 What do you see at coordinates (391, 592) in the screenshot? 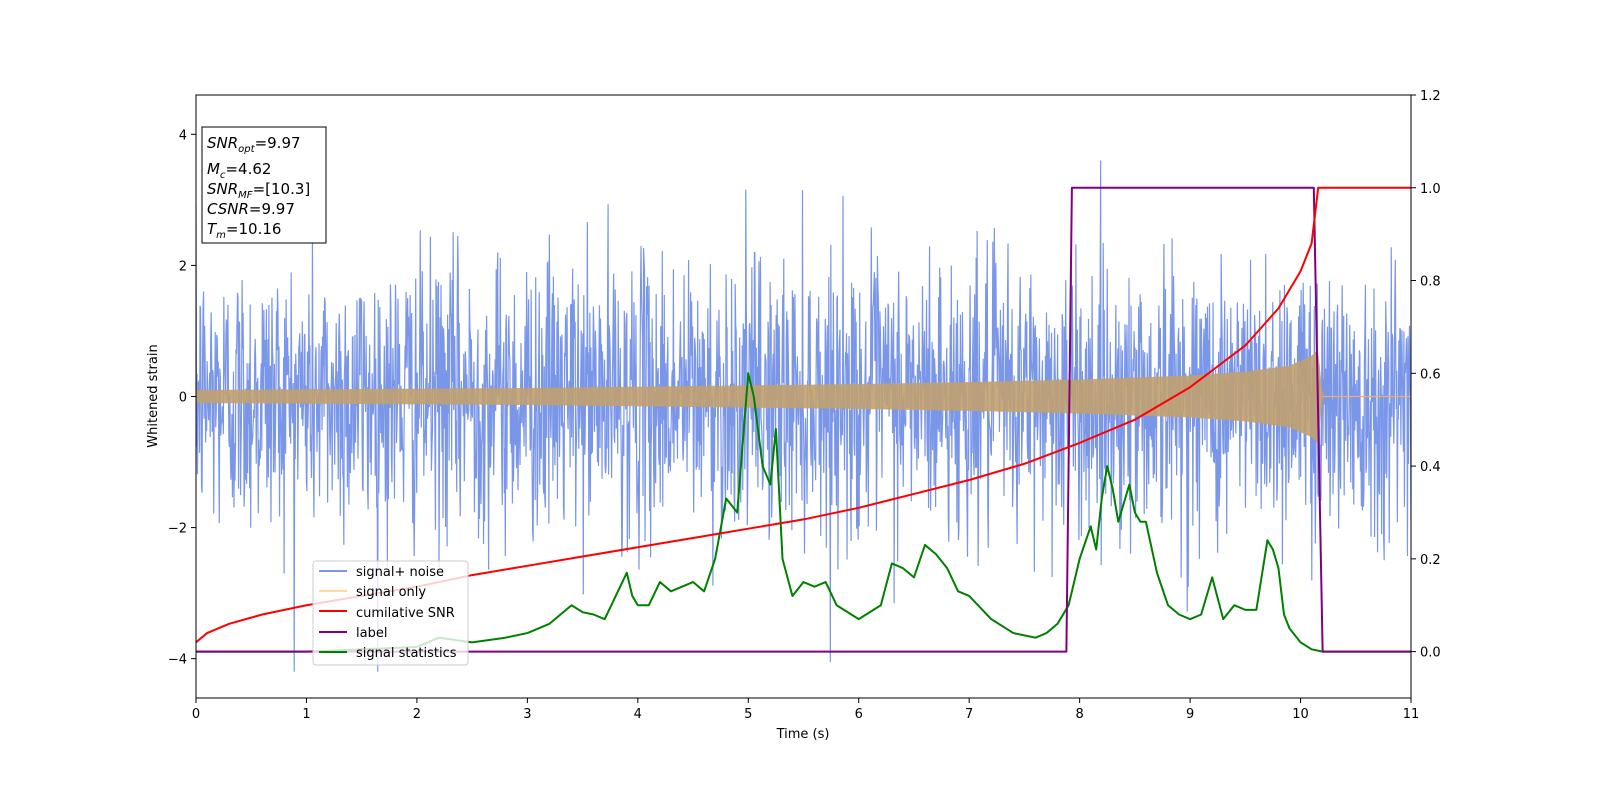
I see `legend-label-signal-only: signal only` at bounding box center [391, 592].